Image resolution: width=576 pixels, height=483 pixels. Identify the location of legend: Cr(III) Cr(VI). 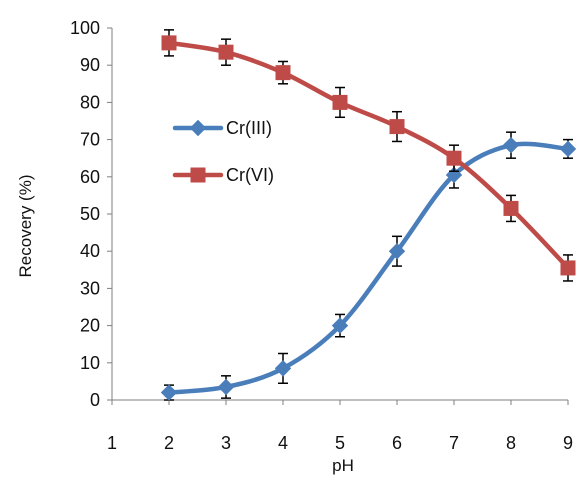
(223, 151).